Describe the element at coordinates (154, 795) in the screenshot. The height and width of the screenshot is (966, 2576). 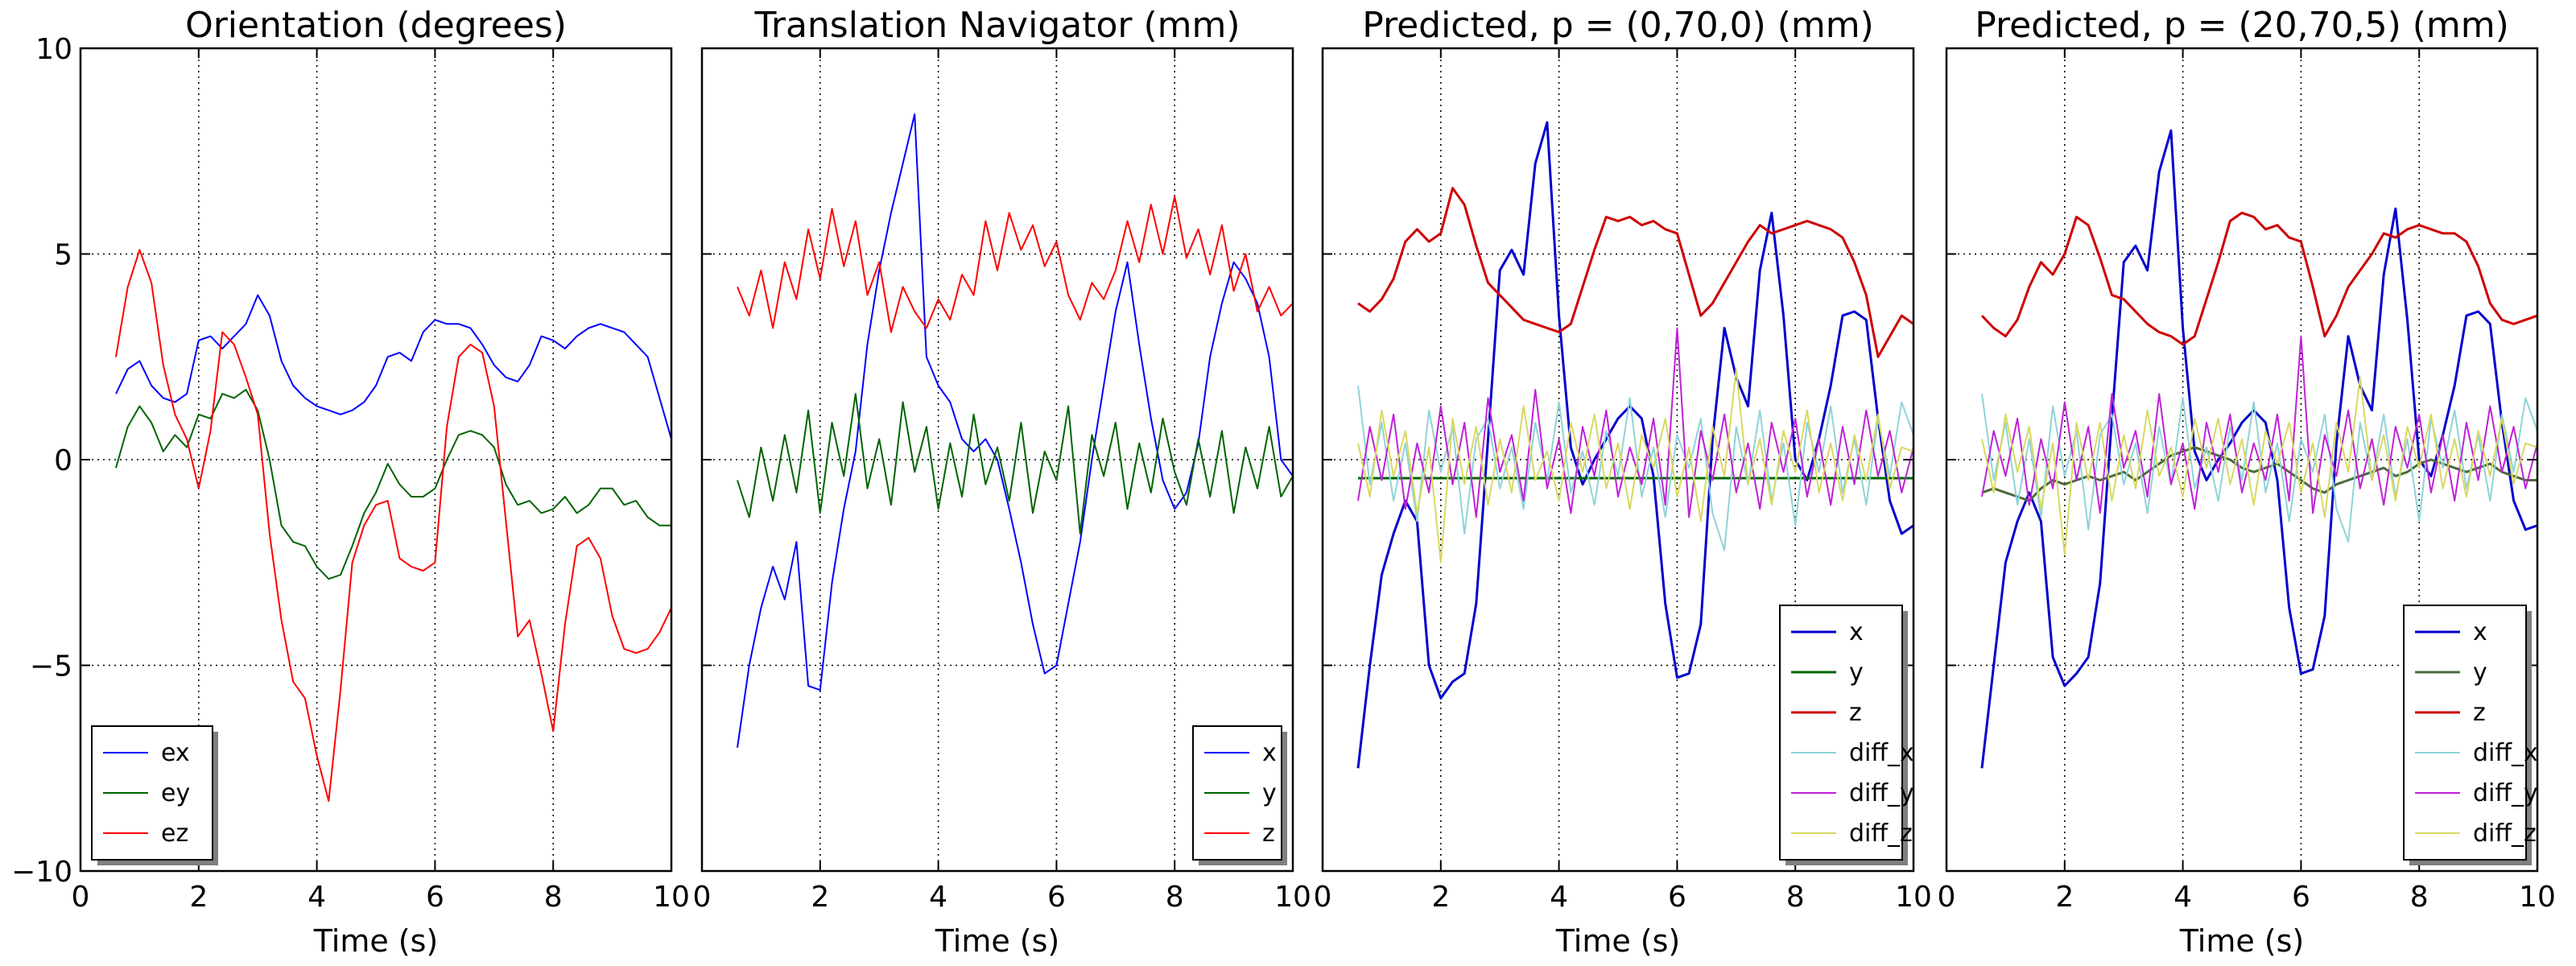
I see `legend: ex ey ez` at that location.